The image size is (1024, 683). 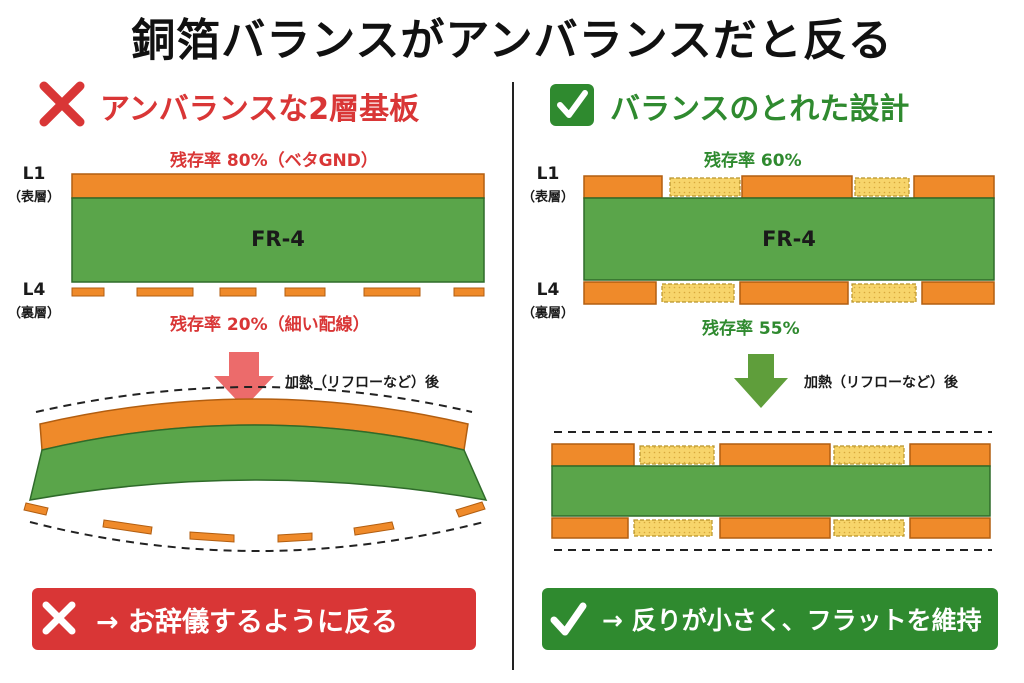 I want to click on warp-guide-top, so click(x=254, y=399).